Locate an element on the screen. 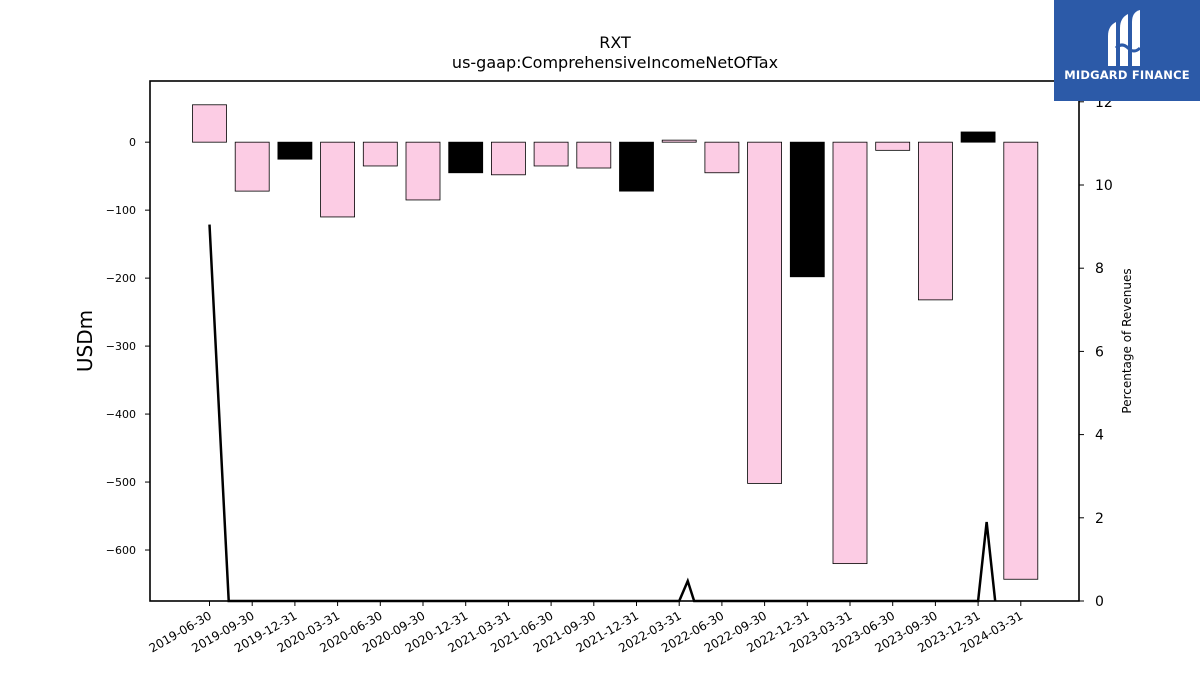  y2-tick-label: 2 is located at coordinates (1099, 519).